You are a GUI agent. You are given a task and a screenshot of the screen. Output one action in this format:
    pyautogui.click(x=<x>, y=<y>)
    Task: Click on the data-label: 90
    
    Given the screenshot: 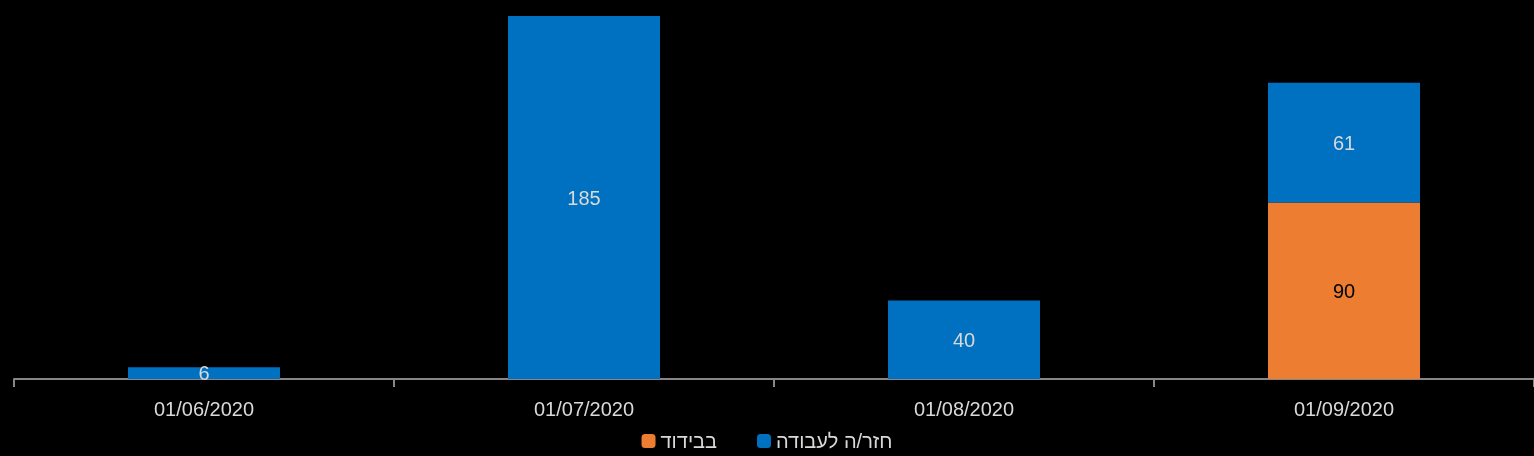 What is the action you would take?
    pyautogui.click(x=1344, y=290)
    